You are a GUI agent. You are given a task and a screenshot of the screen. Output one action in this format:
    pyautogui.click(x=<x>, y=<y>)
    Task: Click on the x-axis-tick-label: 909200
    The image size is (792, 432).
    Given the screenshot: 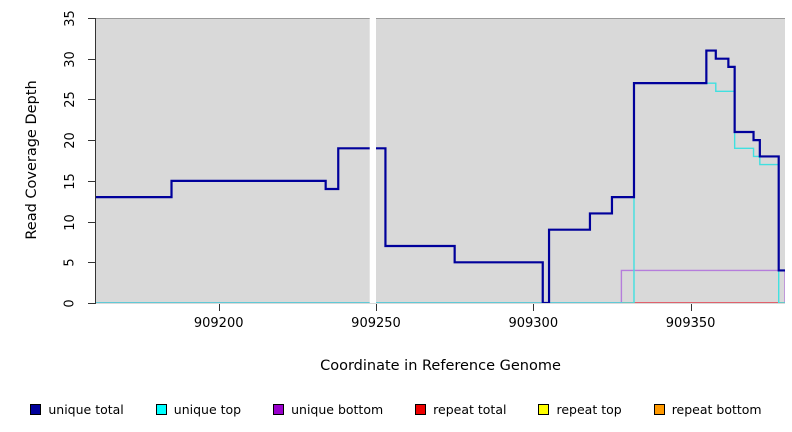 What is the action you would take?
    pyautogui.click(x=218, y=323)
    